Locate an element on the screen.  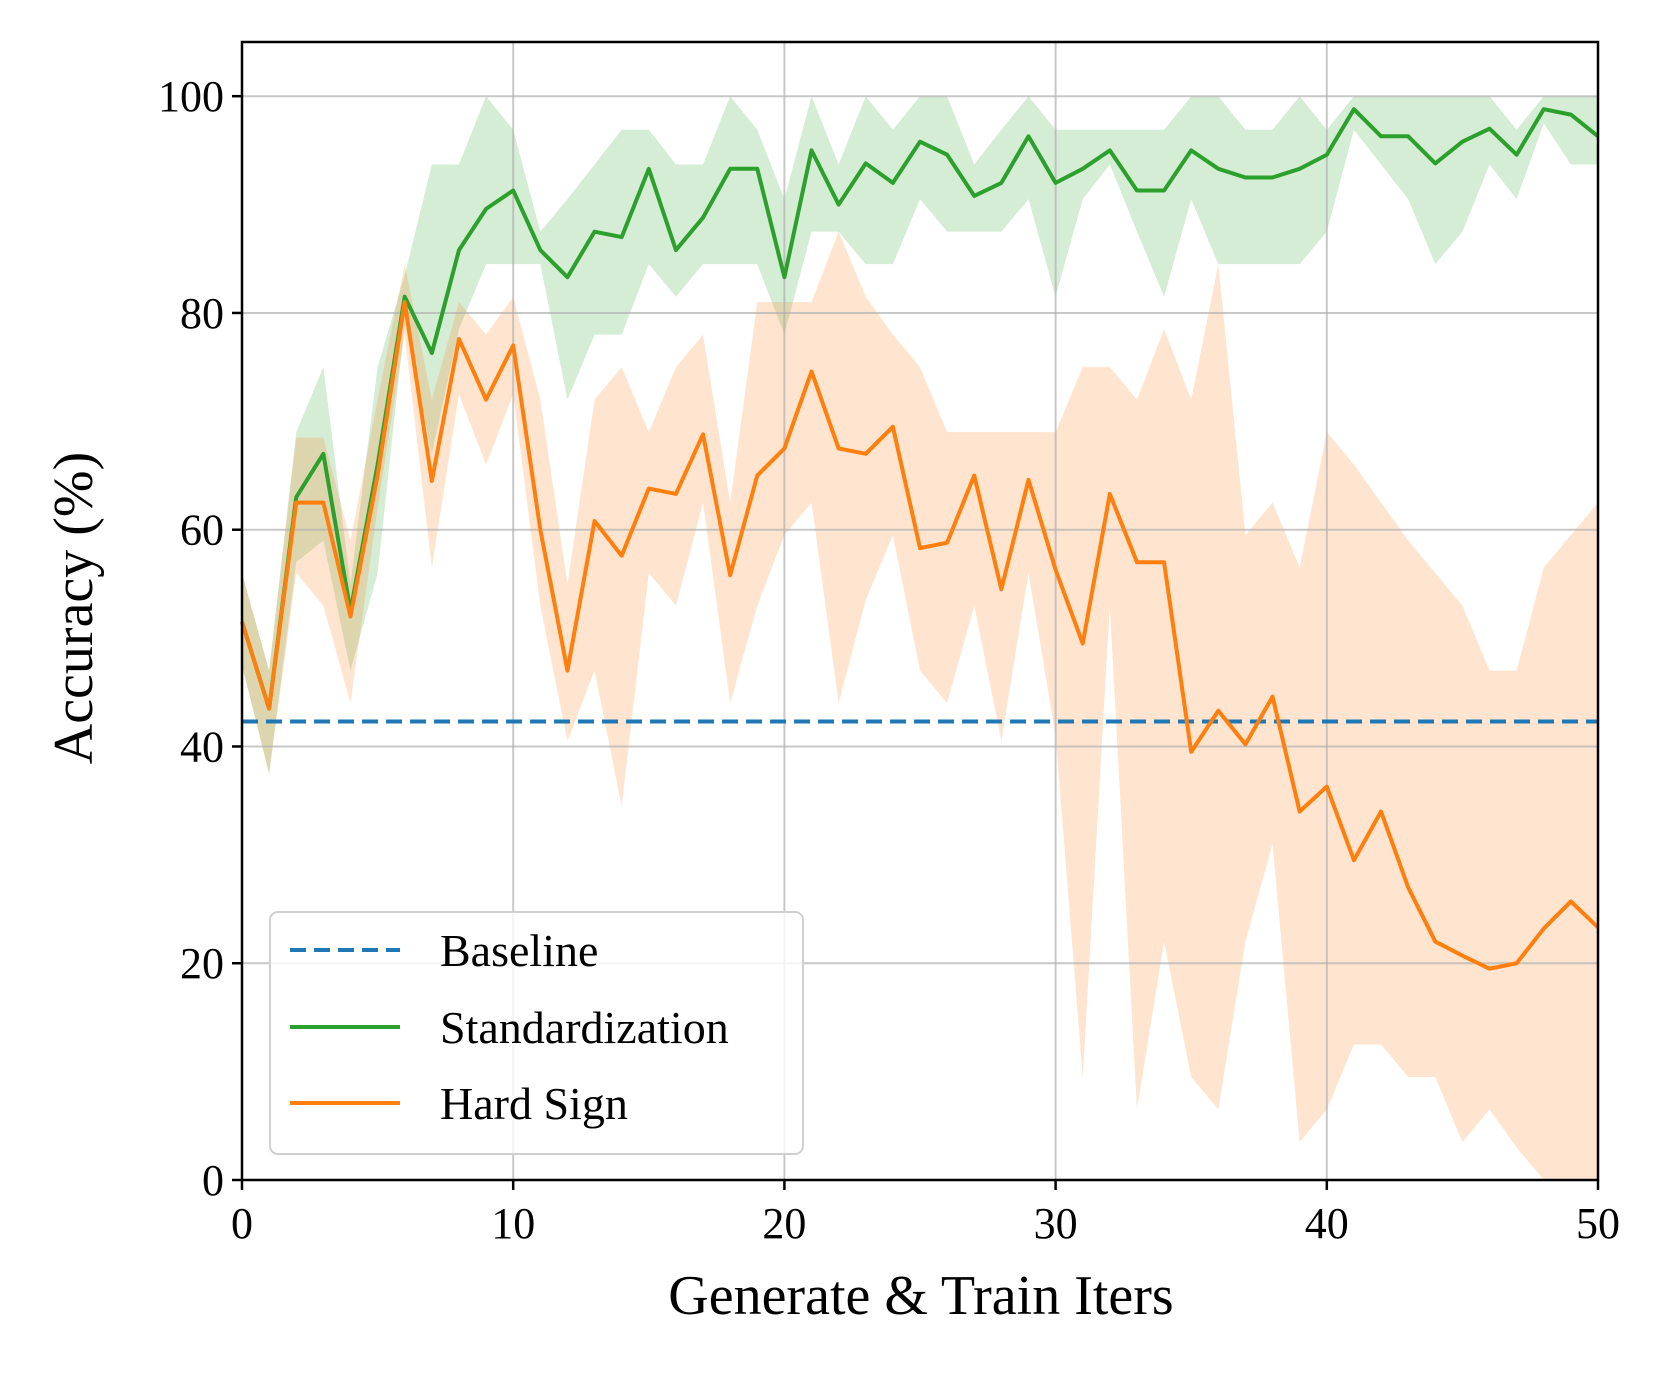
x-tick-label-0: 0 is located at coordinates (242, 1223).